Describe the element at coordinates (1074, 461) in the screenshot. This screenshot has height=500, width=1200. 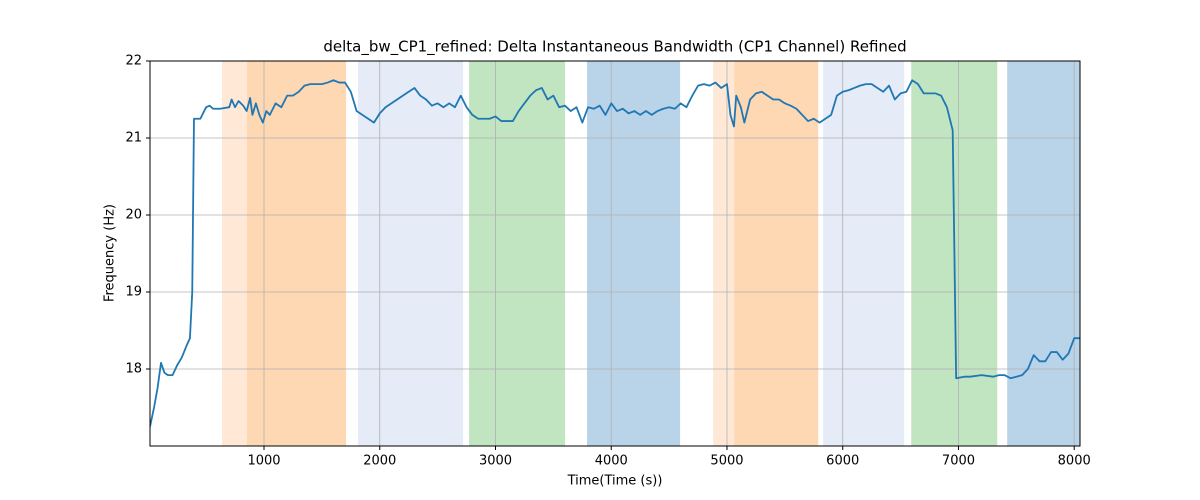
I see `x-tick-label: 8000` at that location.